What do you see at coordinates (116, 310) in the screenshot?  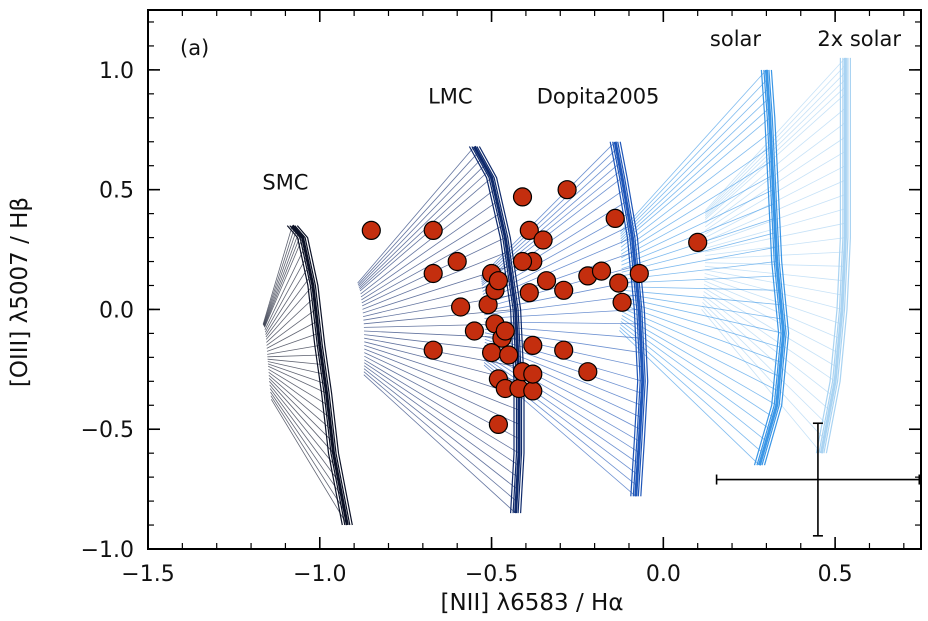 I see `y-tick-label: 0.0` at bounding box center [116, 310].